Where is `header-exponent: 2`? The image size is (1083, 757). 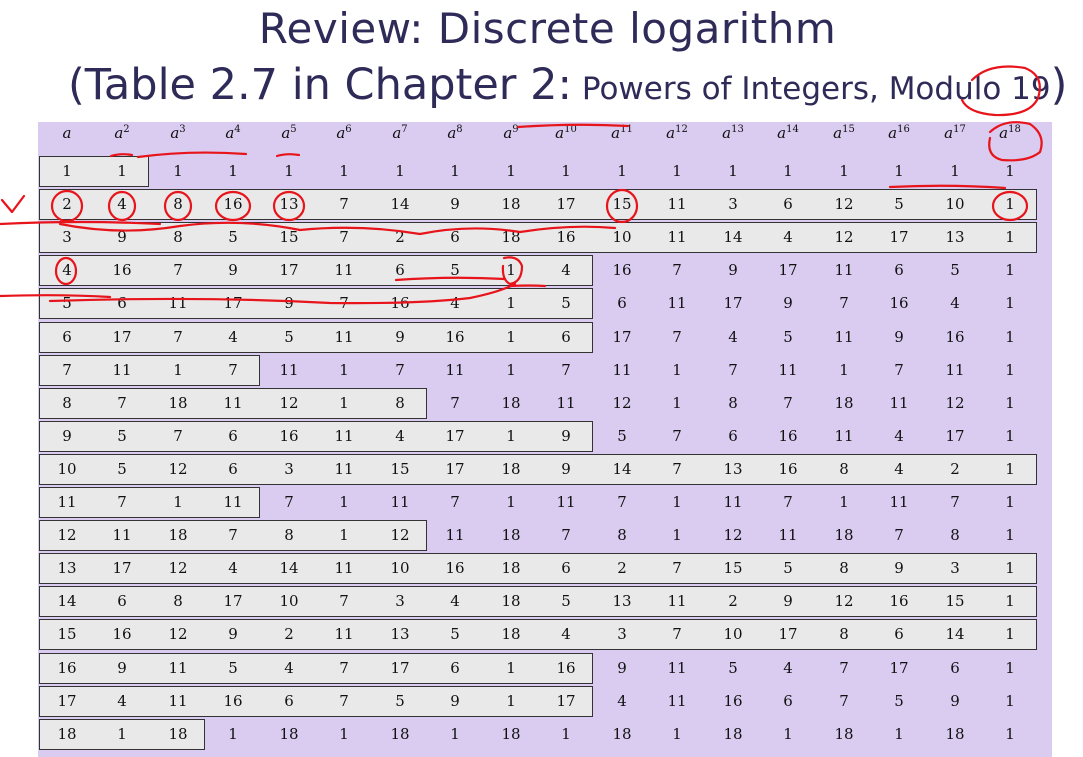 header-exponent: 2 is located at coordinates (126, 129).